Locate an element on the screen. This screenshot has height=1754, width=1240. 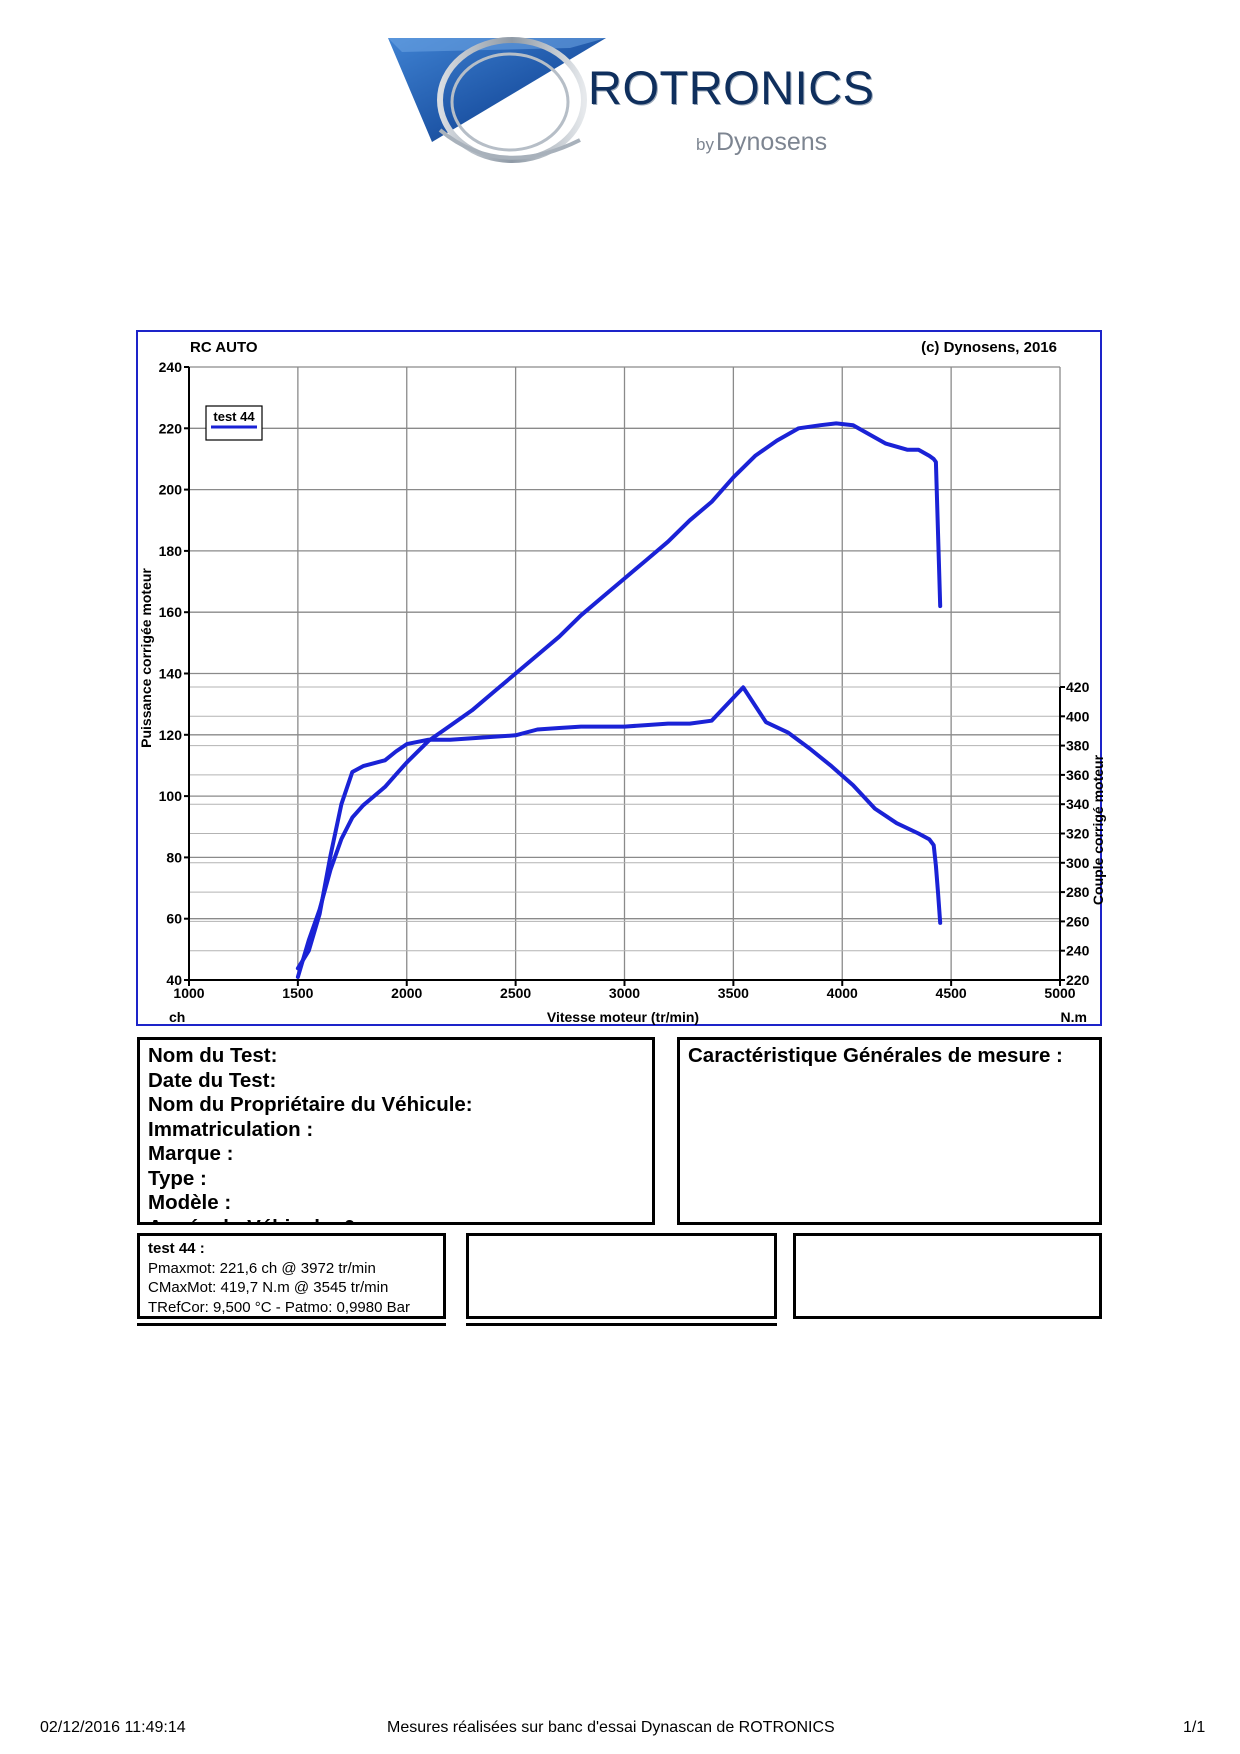
y-left-tick-label-180: 180 is located at coordinates (171, 551).